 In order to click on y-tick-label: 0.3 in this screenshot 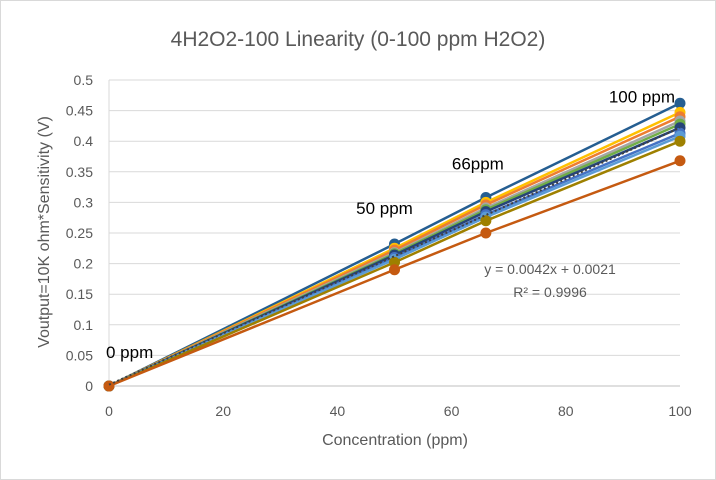, I will do `click(84, 202)`.